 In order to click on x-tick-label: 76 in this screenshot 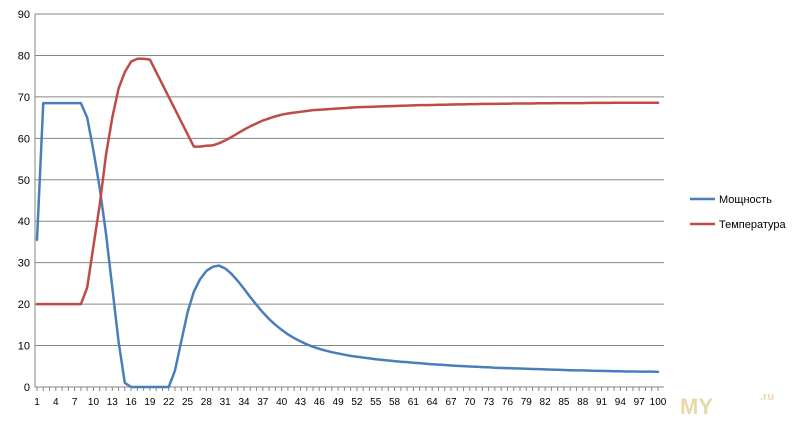, I will do `click(508, 402)`.